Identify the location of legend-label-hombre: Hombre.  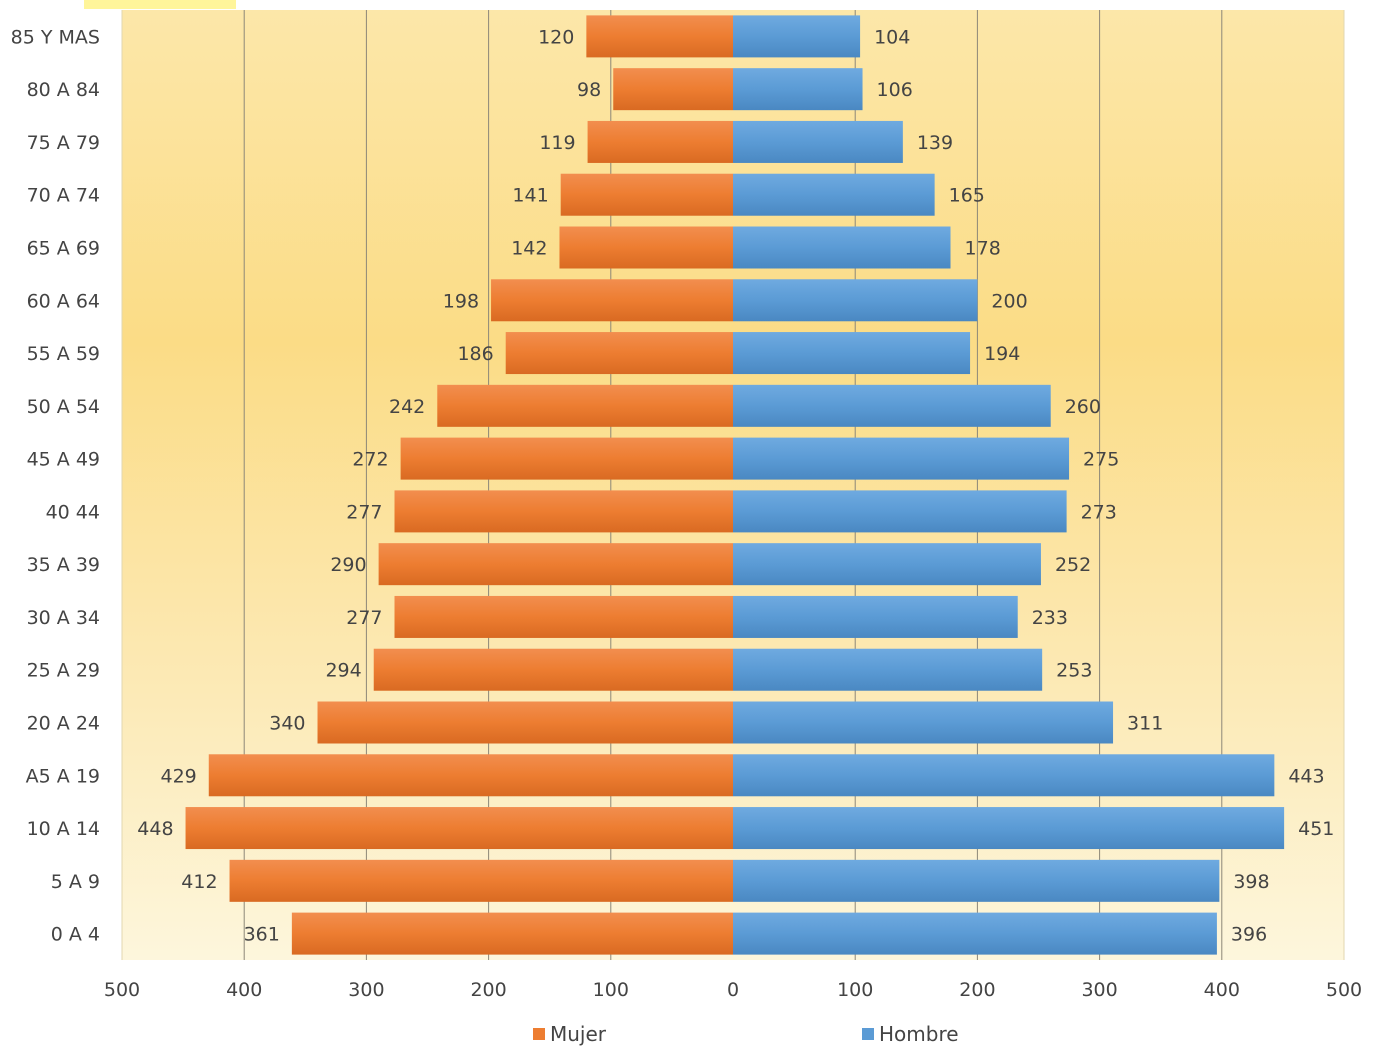
(919, 1034).